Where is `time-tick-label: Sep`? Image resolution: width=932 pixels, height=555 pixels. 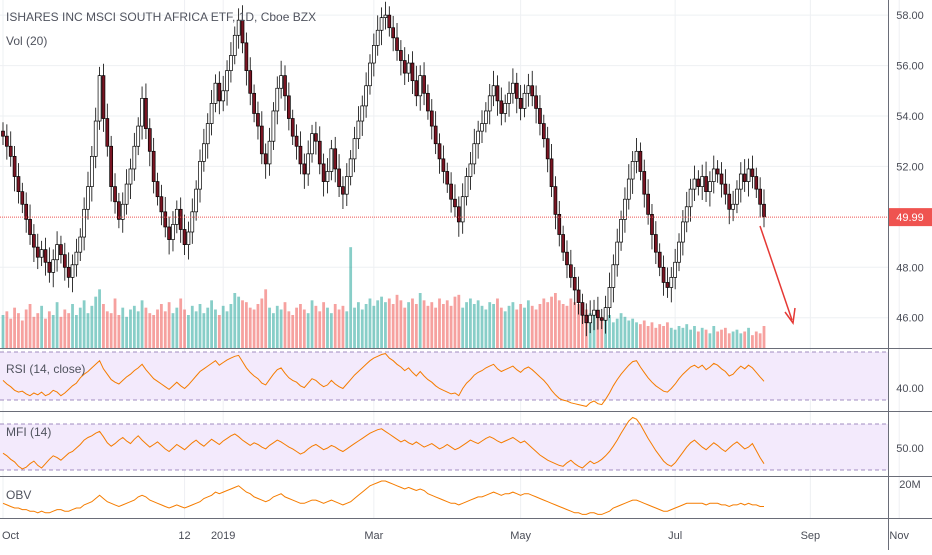 time-tick-label: Sep is located at coordinates (811, 536).